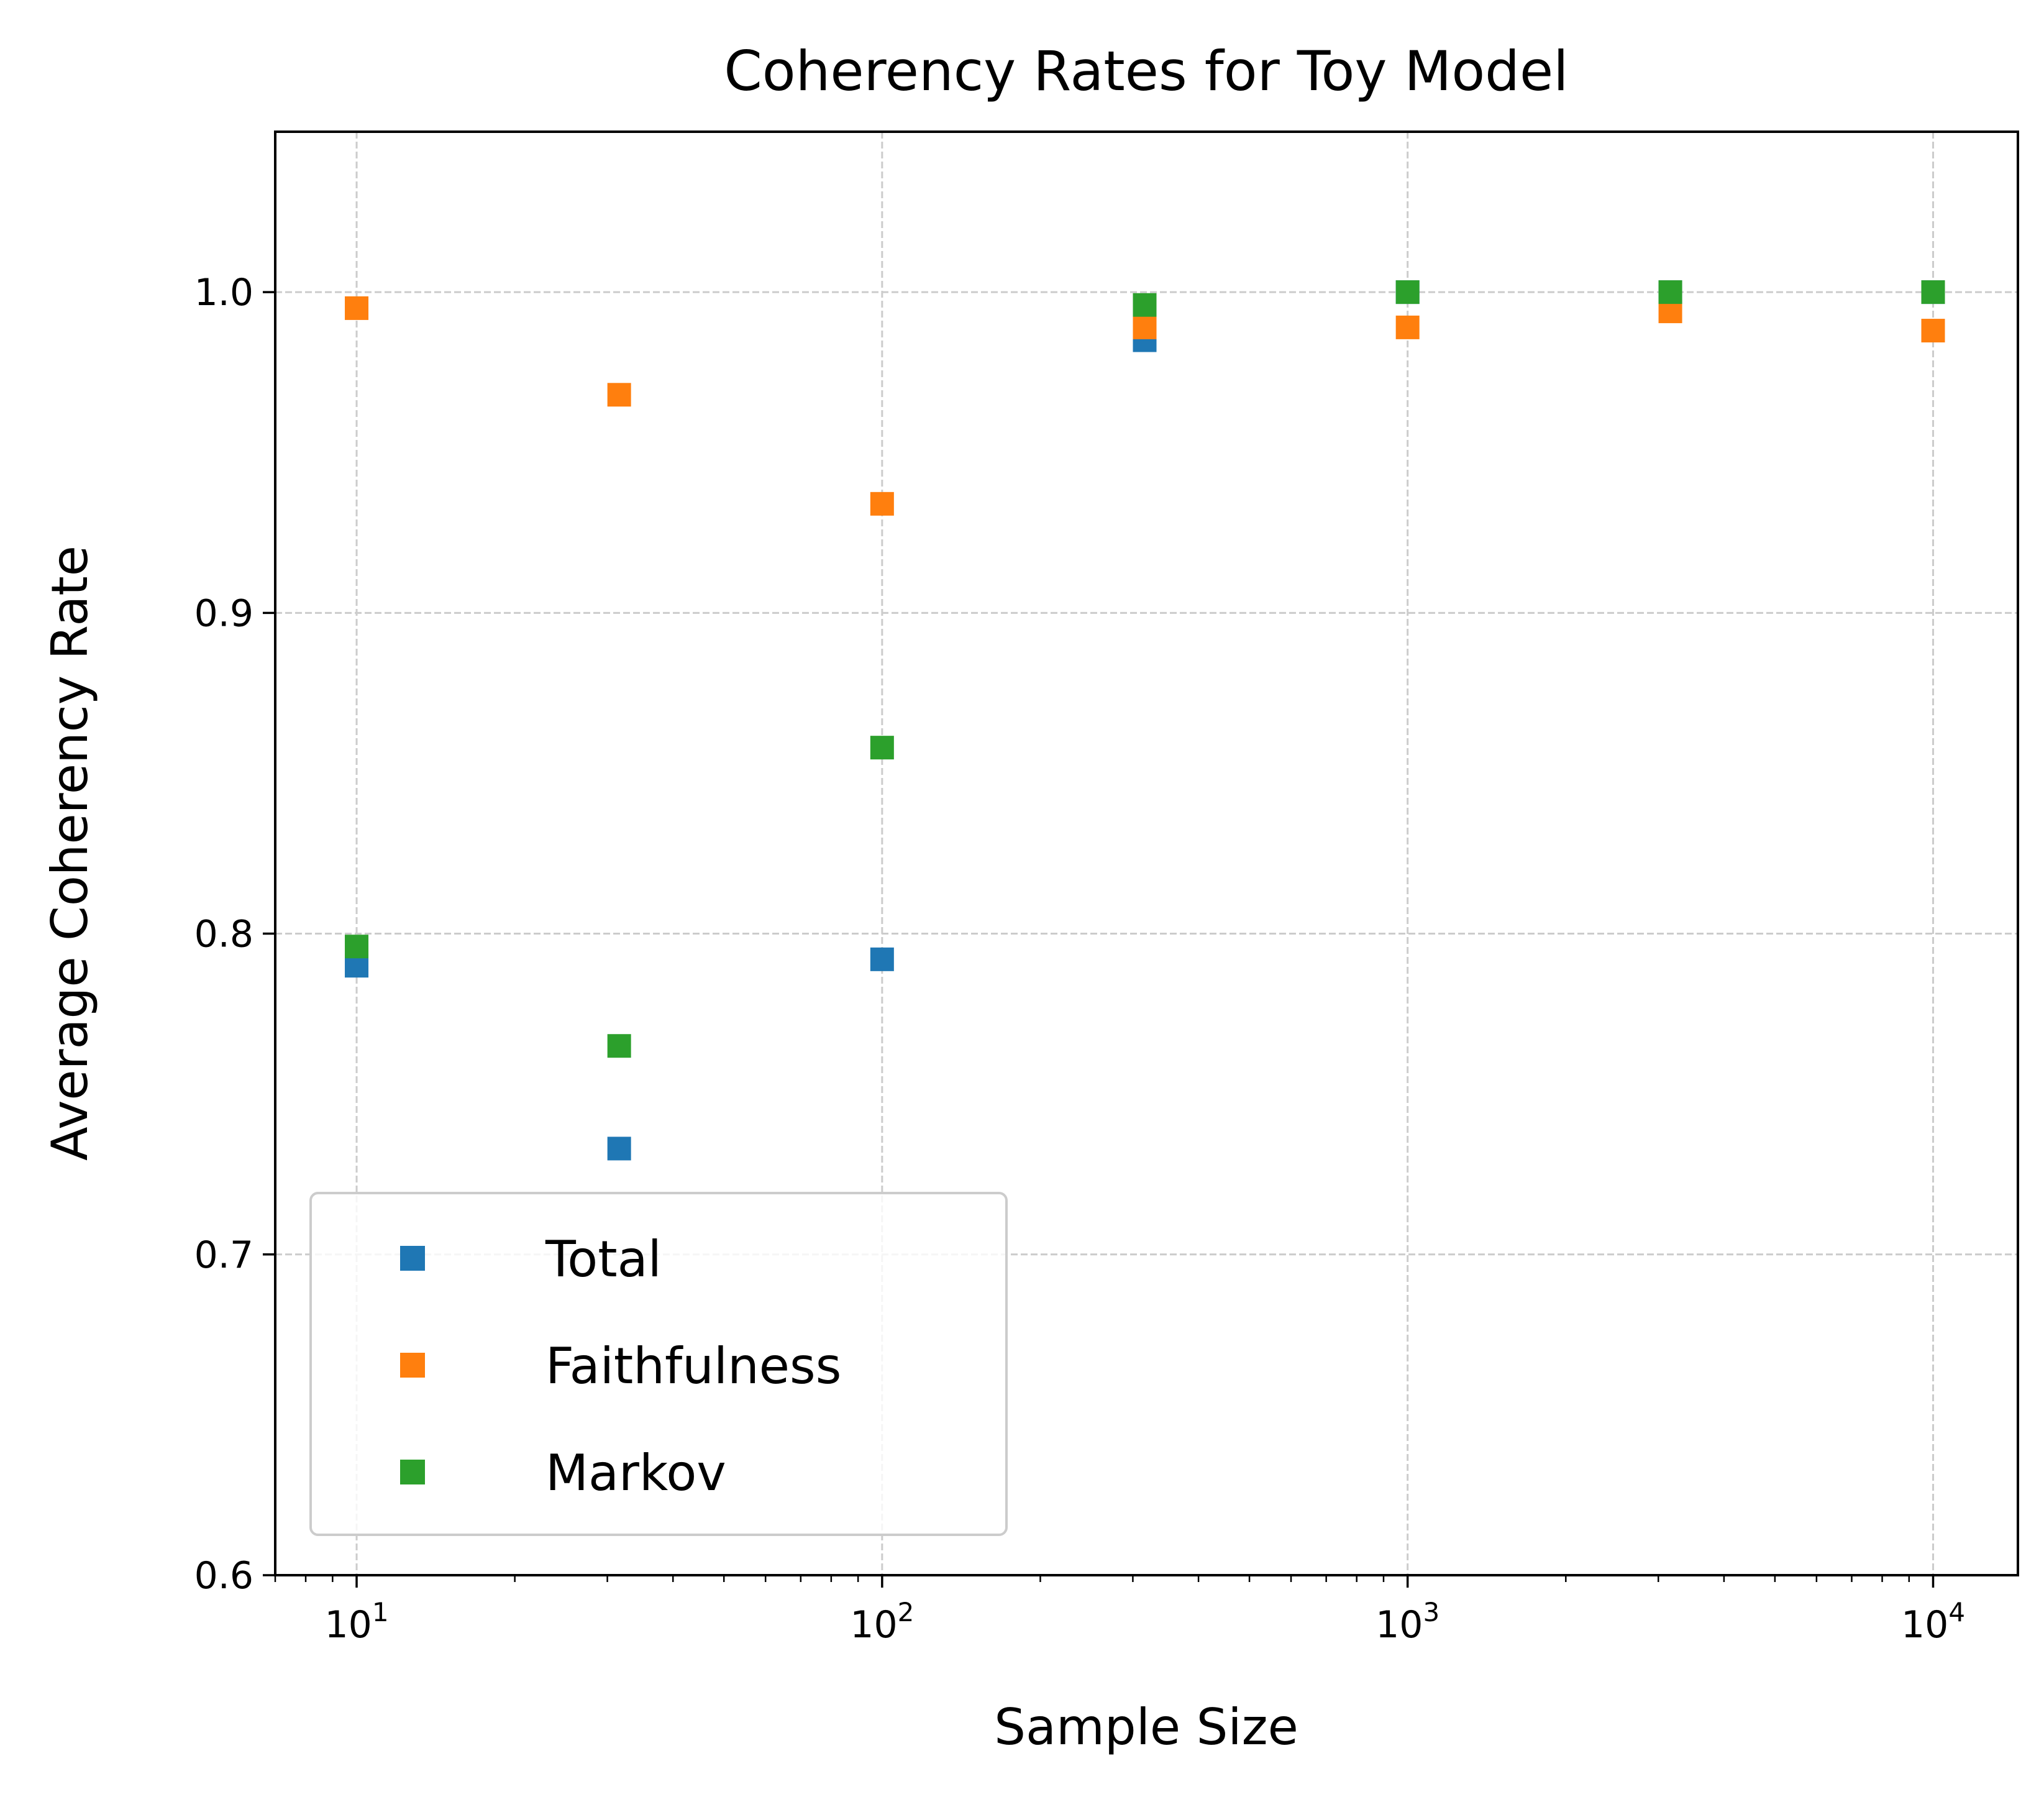  Describe the element at coordinates (70, 854) in the screenshot. I see `y-axis-label: Average Coherency Rate` at that location.